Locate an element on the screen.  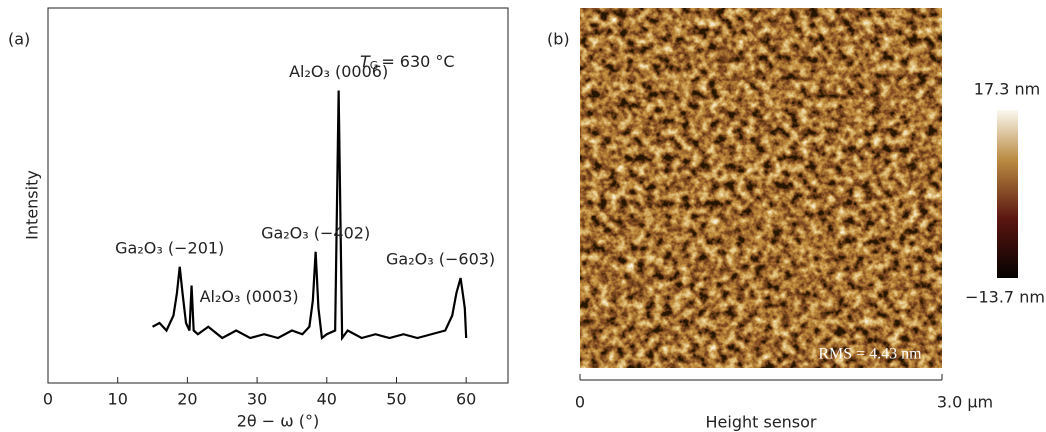
peak-label: Ga₂O₃ (−603) is located at coordinates (440, 259).